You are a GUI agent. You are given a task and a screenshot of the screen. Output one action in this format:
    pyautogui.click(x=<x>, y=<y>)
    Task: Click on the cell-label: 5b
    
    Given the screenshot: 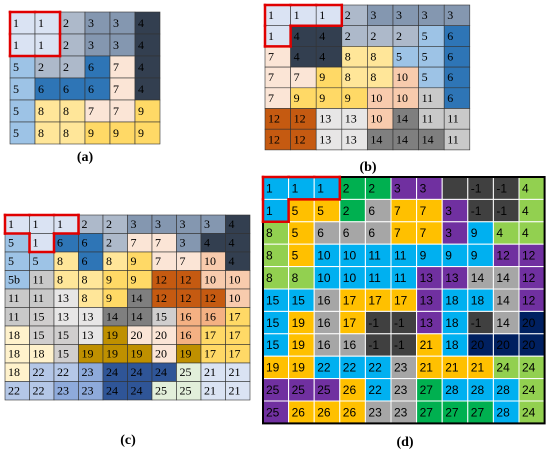 What is the action you would take?
    pyautogui.click(x=14, y=280)
    